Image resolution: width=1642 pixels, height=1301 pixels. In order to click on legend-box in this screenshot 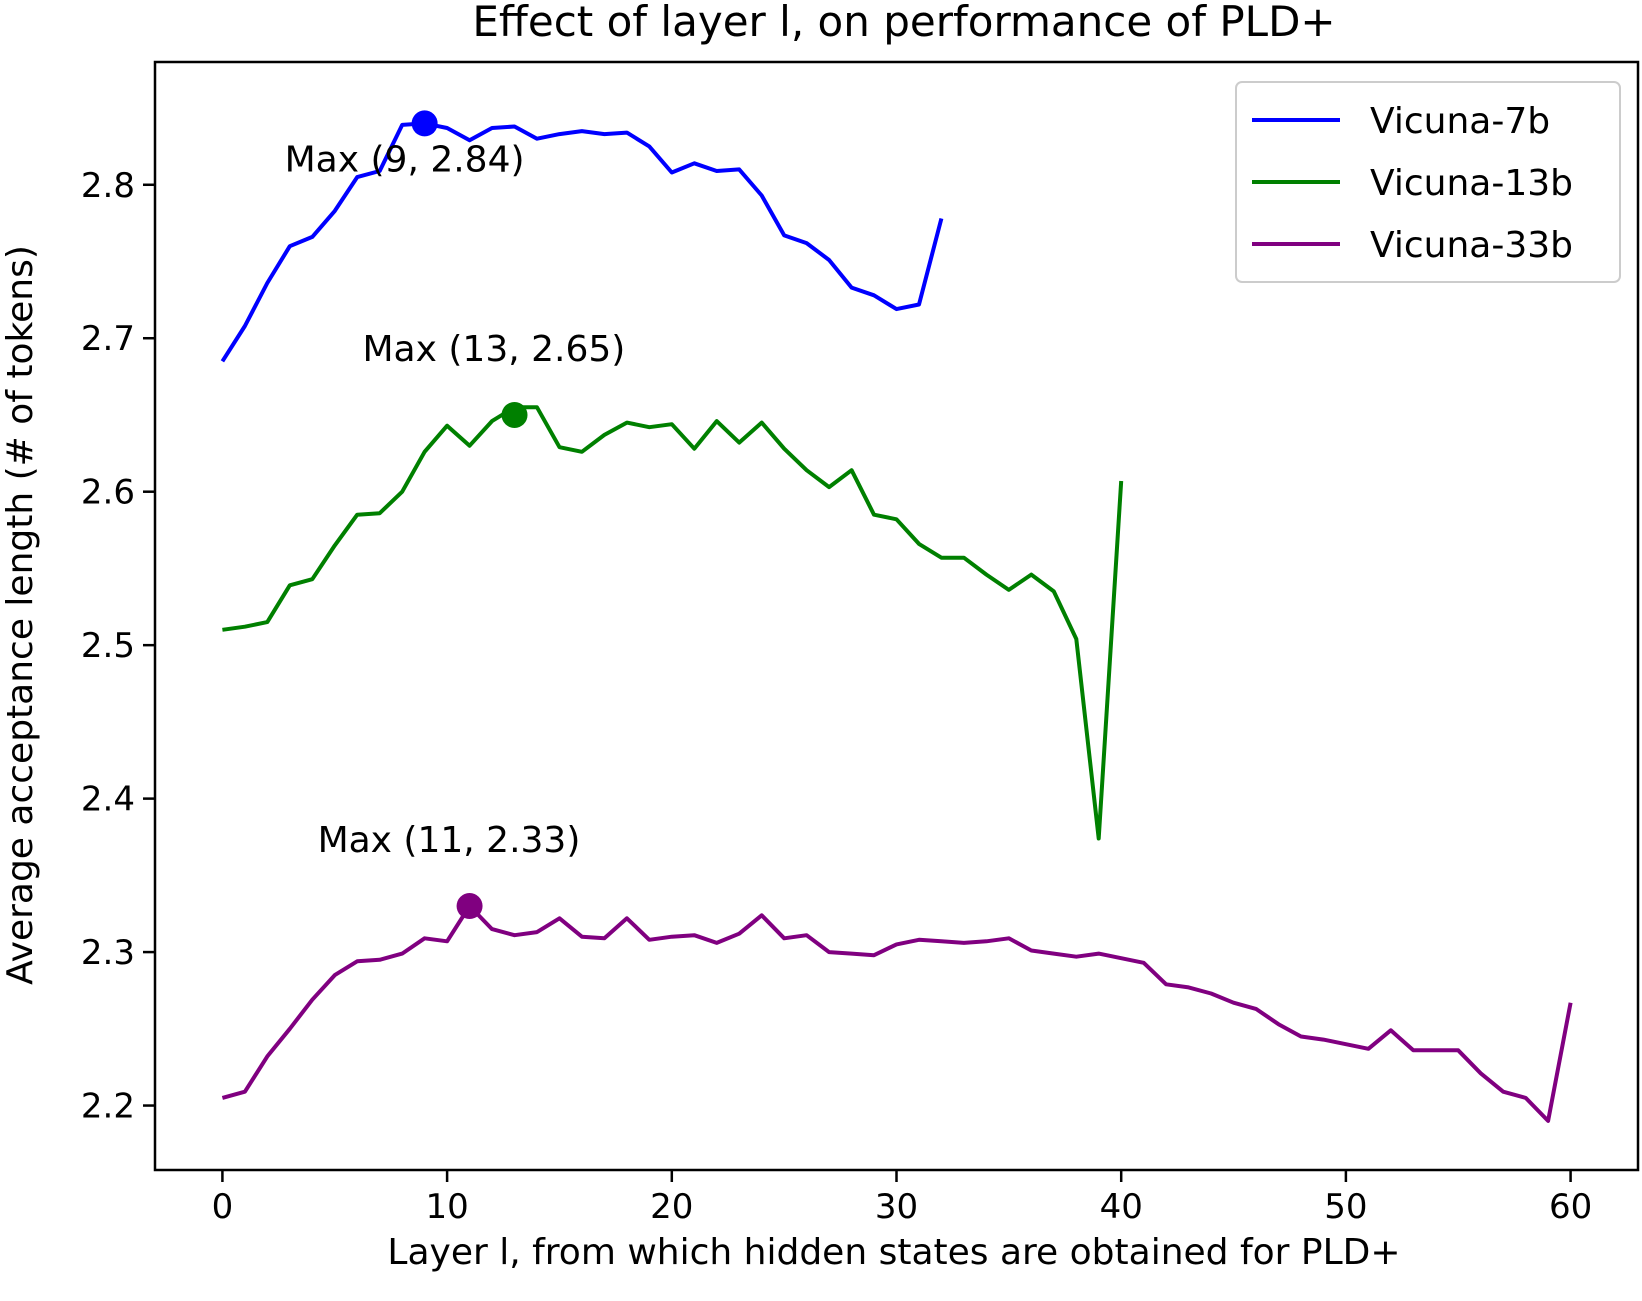, I will do `click(1428, 182)`.